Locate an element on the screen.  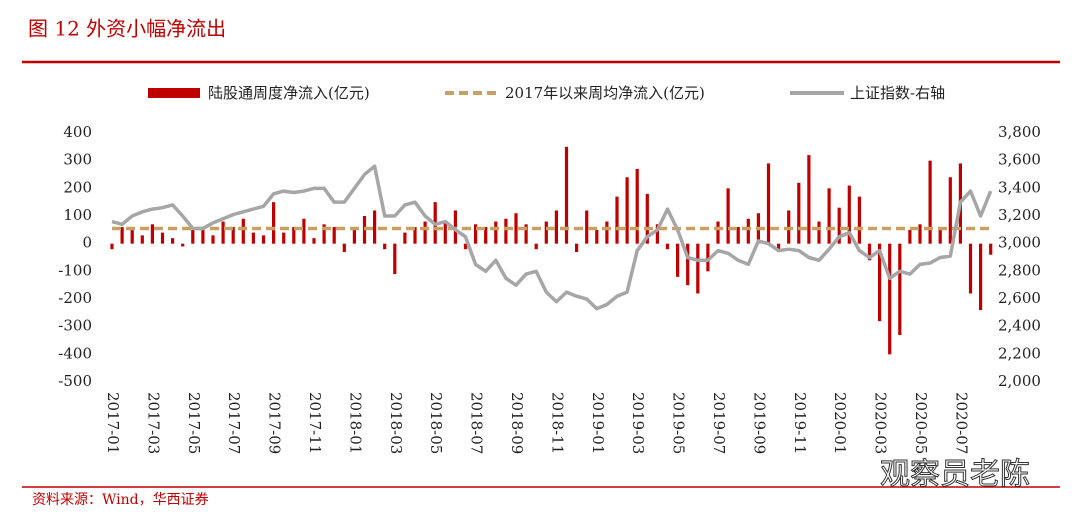
y2-tick-label: 2,800 is located at coordinates (1019, 270).